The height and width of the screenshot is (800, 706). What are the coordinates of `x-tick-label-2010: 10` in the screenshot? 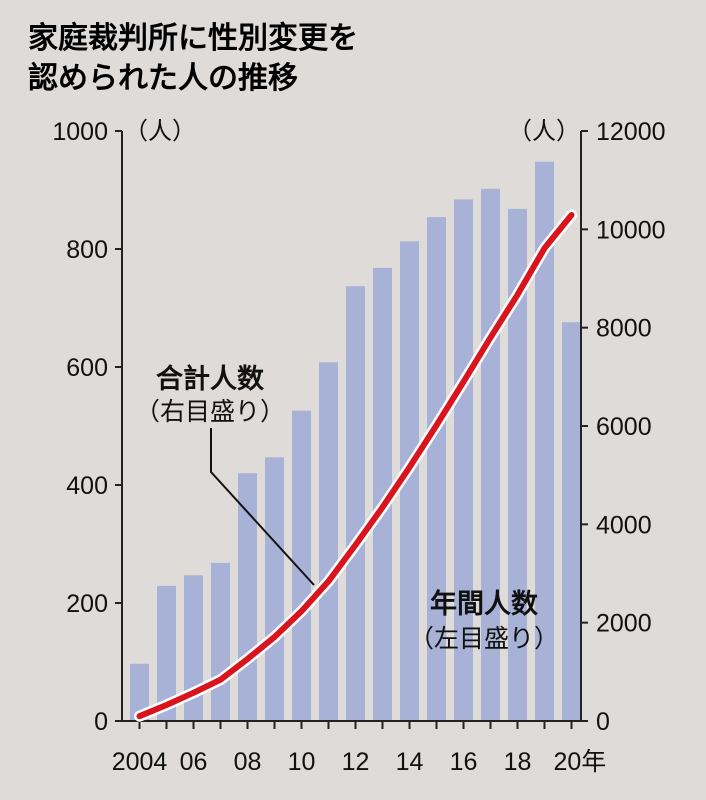 It's located at (302, 762).